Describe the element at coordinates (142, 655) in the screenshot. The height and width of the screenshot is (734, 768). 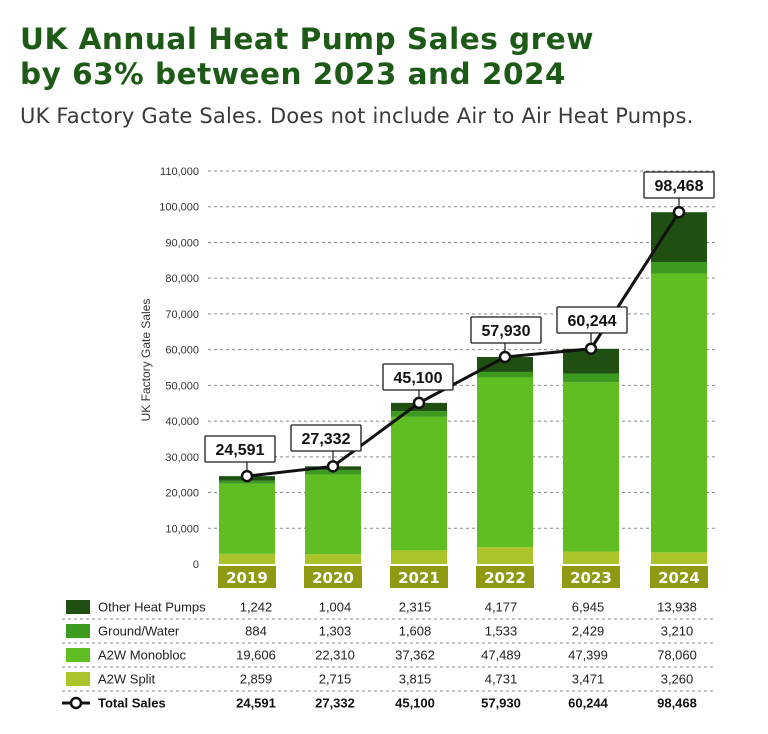
I see `legend-label: A2W Monobloc` at that location.